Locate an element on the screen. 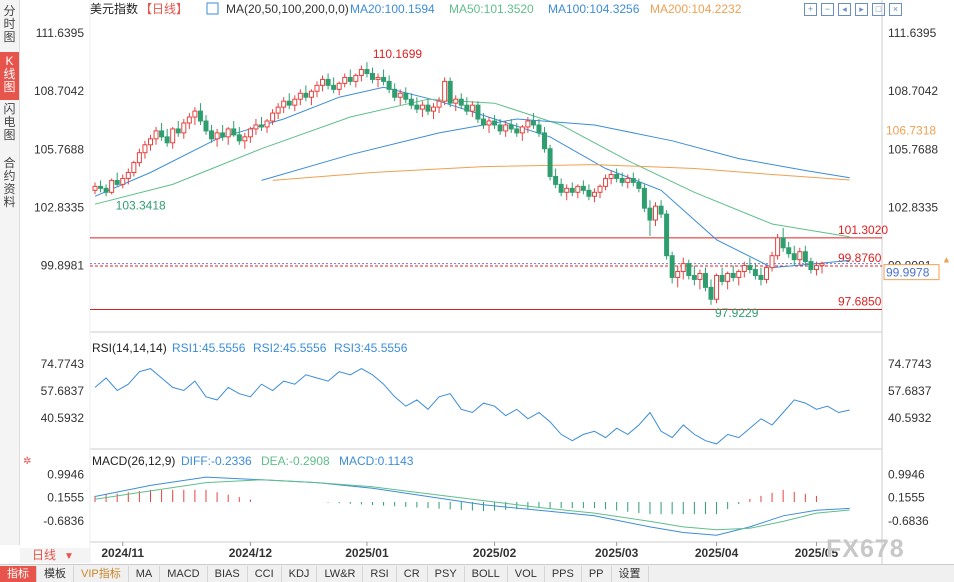  current-price-label: 99.9978 is located at coordinates (908, 273).